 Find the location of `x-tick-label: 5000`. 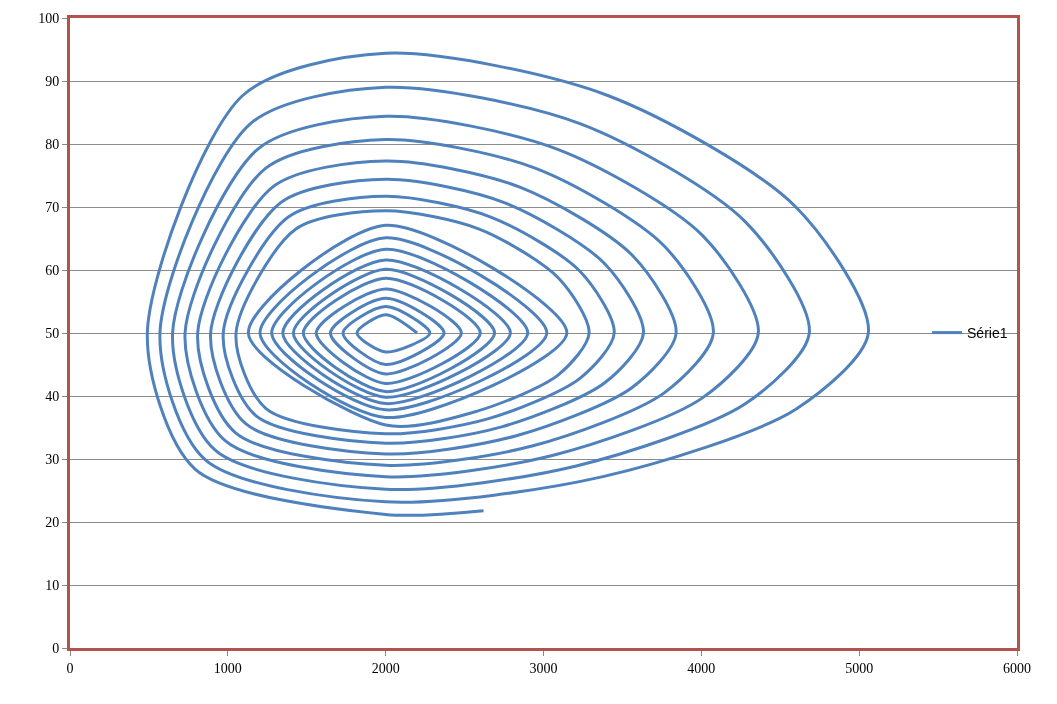

x-tick-label: 5000 is located at coordinates (859, 668).